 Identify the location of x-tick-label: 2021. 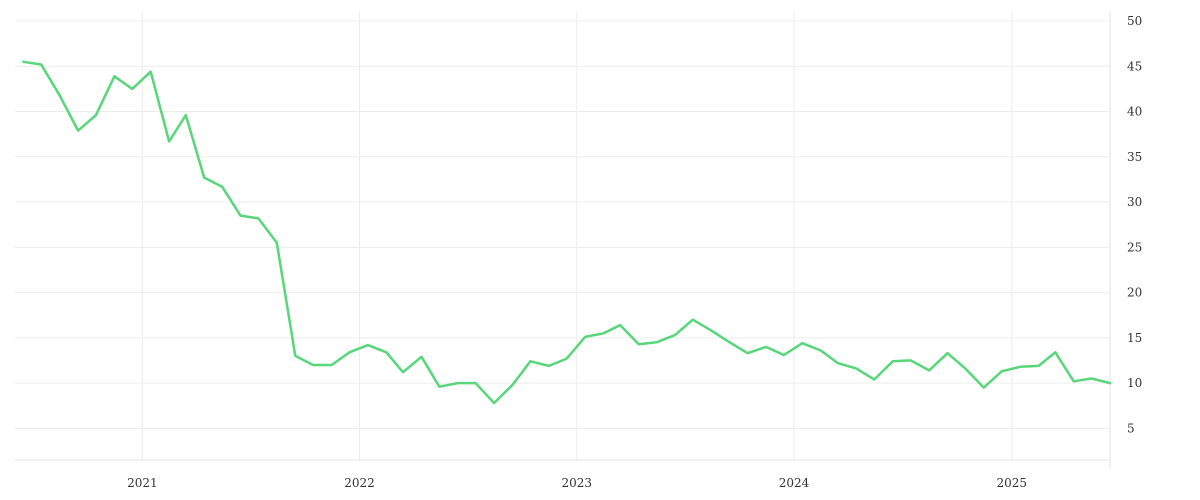
(142, 483).